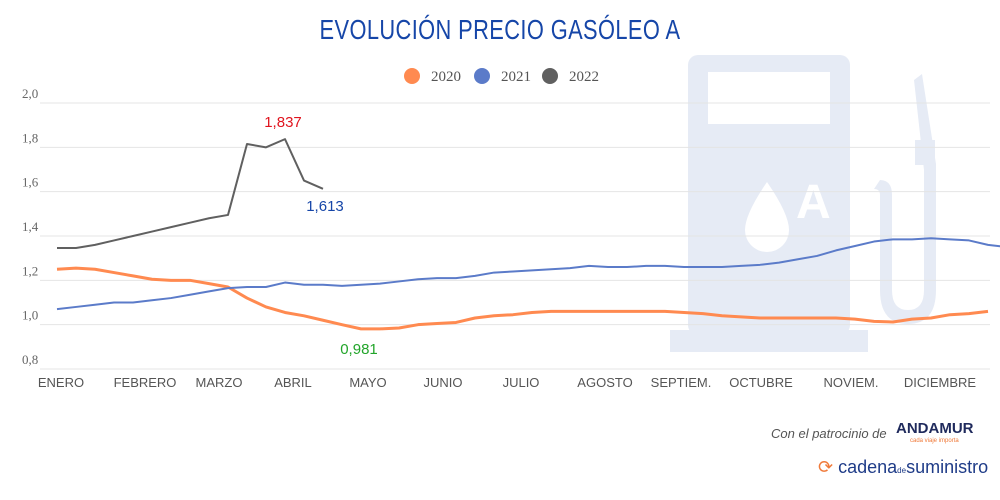 Image resolution: width=1000 pixels, height=500 pixels. What do you see at coordinates (829, 433) in the screenshot?
I see `sponsor-text: Con el patrocinio de` at bounding box center [829, 433].